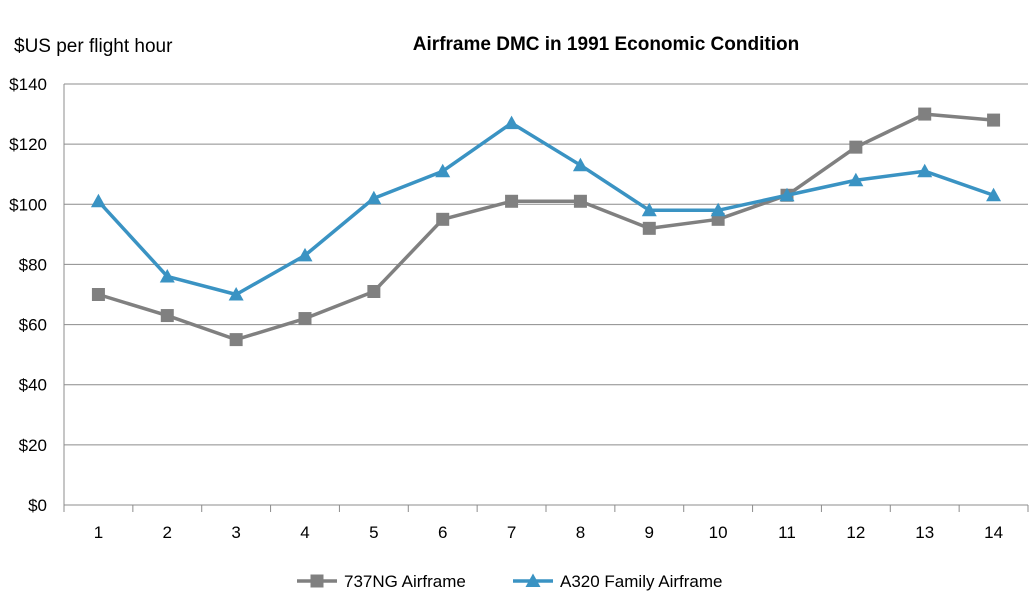 The width and height of the screenshot is (1035, 612). I want to click on x-tick-label: 11, so click(787, 532).